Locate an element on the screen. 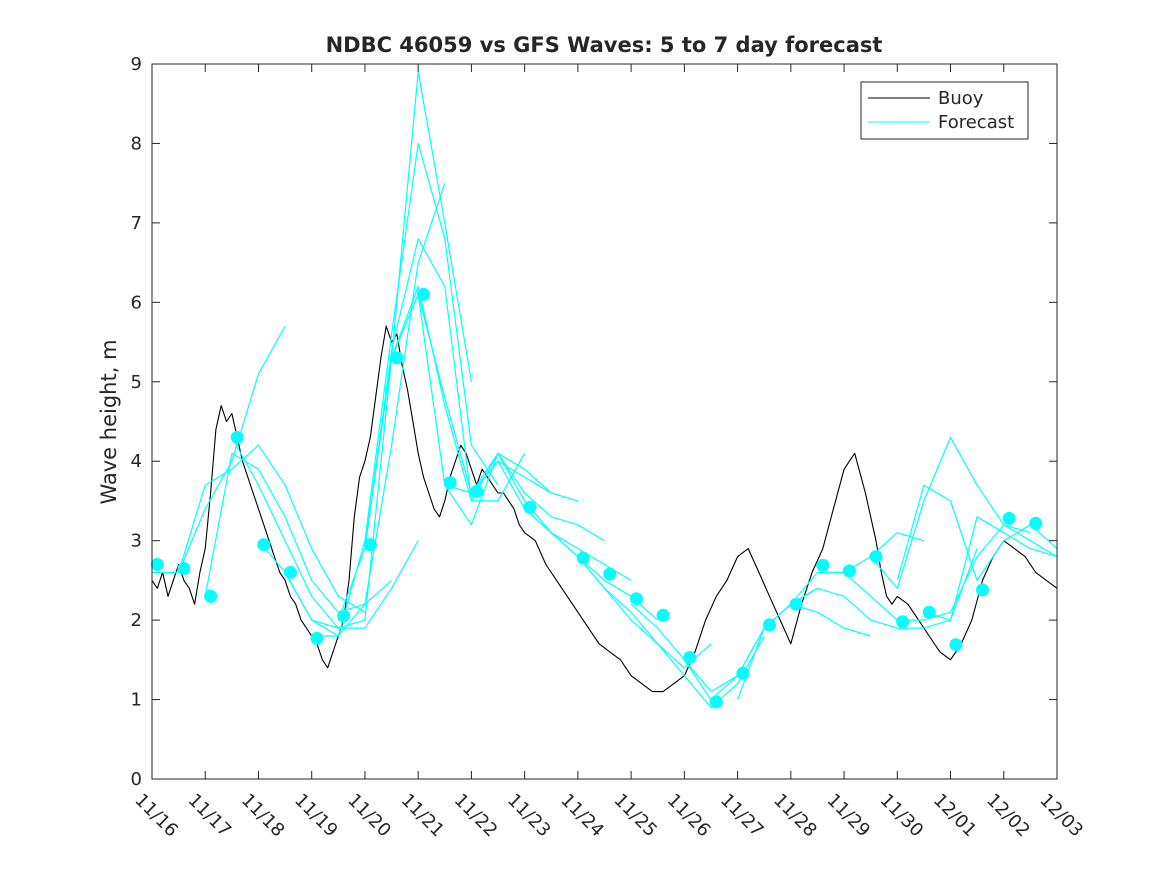  legend-box is located at coordinates (944, 110).